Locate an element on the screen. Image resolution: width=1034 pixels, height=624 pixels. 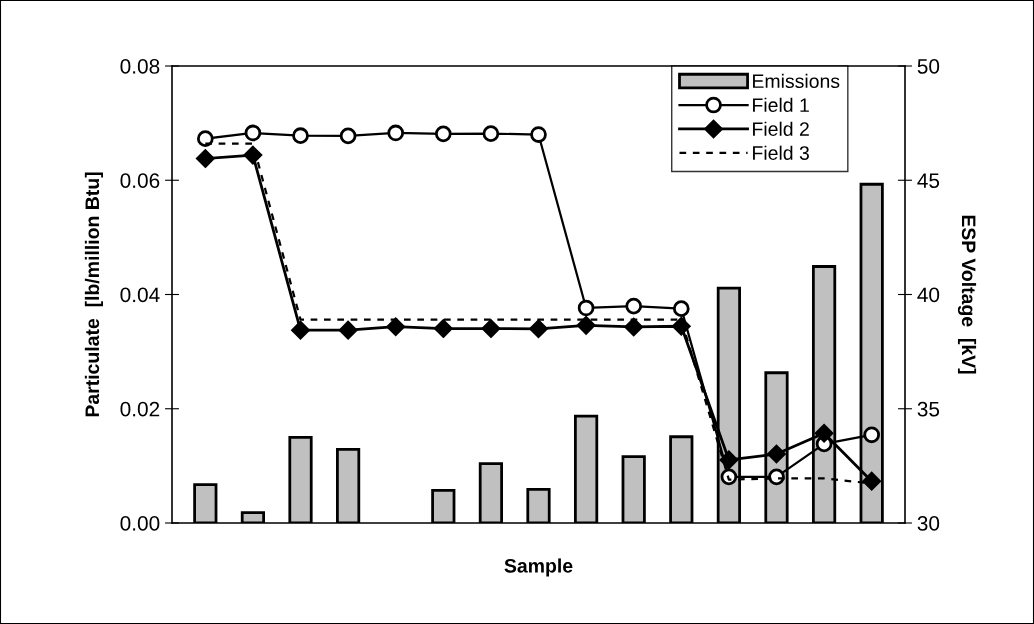
legend-label: Field 3 is located at coordinates (781, 152).